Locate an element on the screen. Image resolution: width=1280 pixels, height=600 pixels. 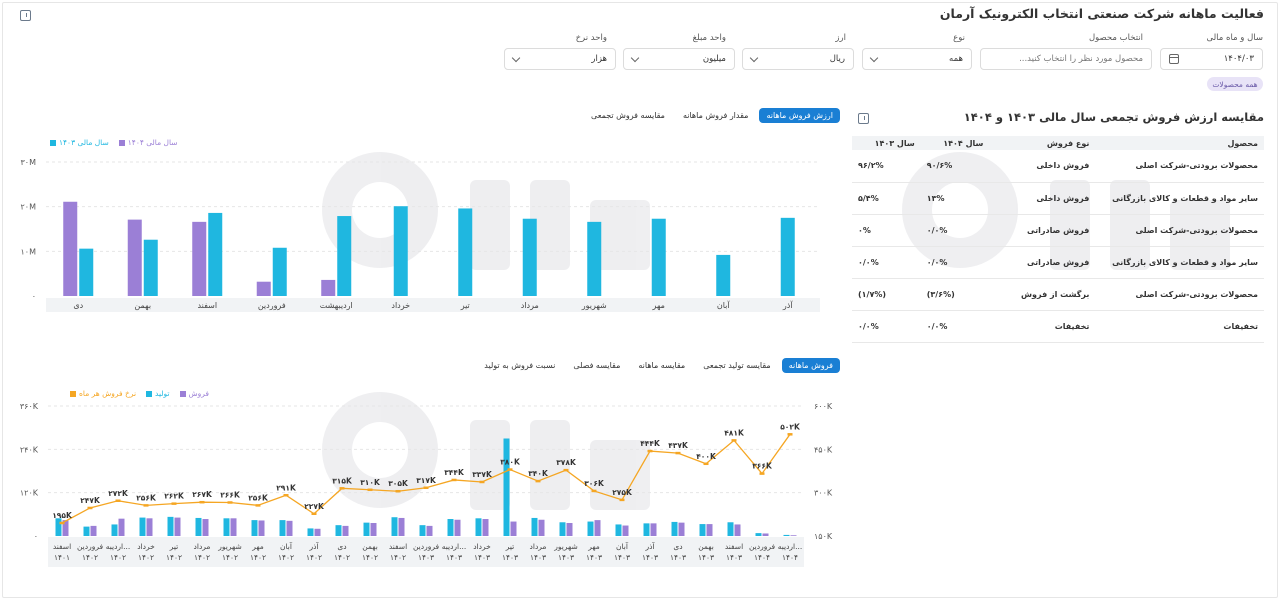
cell-product: تخفیفات is located at coordinates (1179, 326).